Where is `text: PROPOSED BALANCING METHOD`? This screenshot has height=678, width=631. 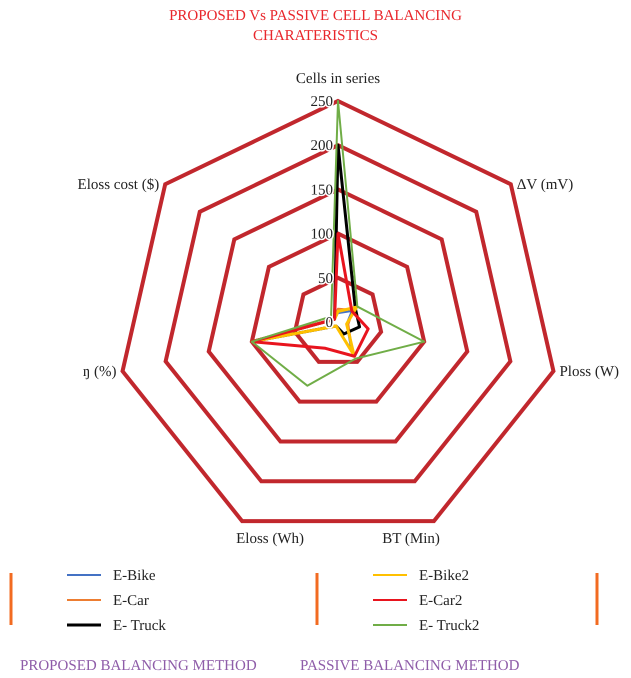 text: PROPOSED BALANCING METHOD is located at coordinates (138, 666).